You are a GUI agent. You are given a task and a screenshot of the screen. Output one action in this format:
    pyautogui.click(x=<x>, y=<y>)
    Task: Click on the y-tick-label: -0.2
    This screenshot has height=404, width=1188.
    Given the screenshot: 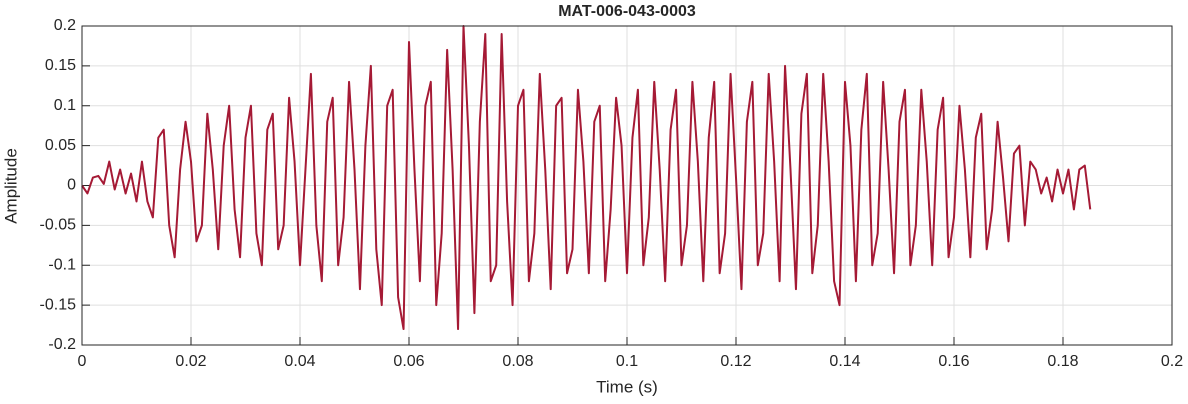 What is the action you would take?
    pyautogui.click(x=62, y=344)
    